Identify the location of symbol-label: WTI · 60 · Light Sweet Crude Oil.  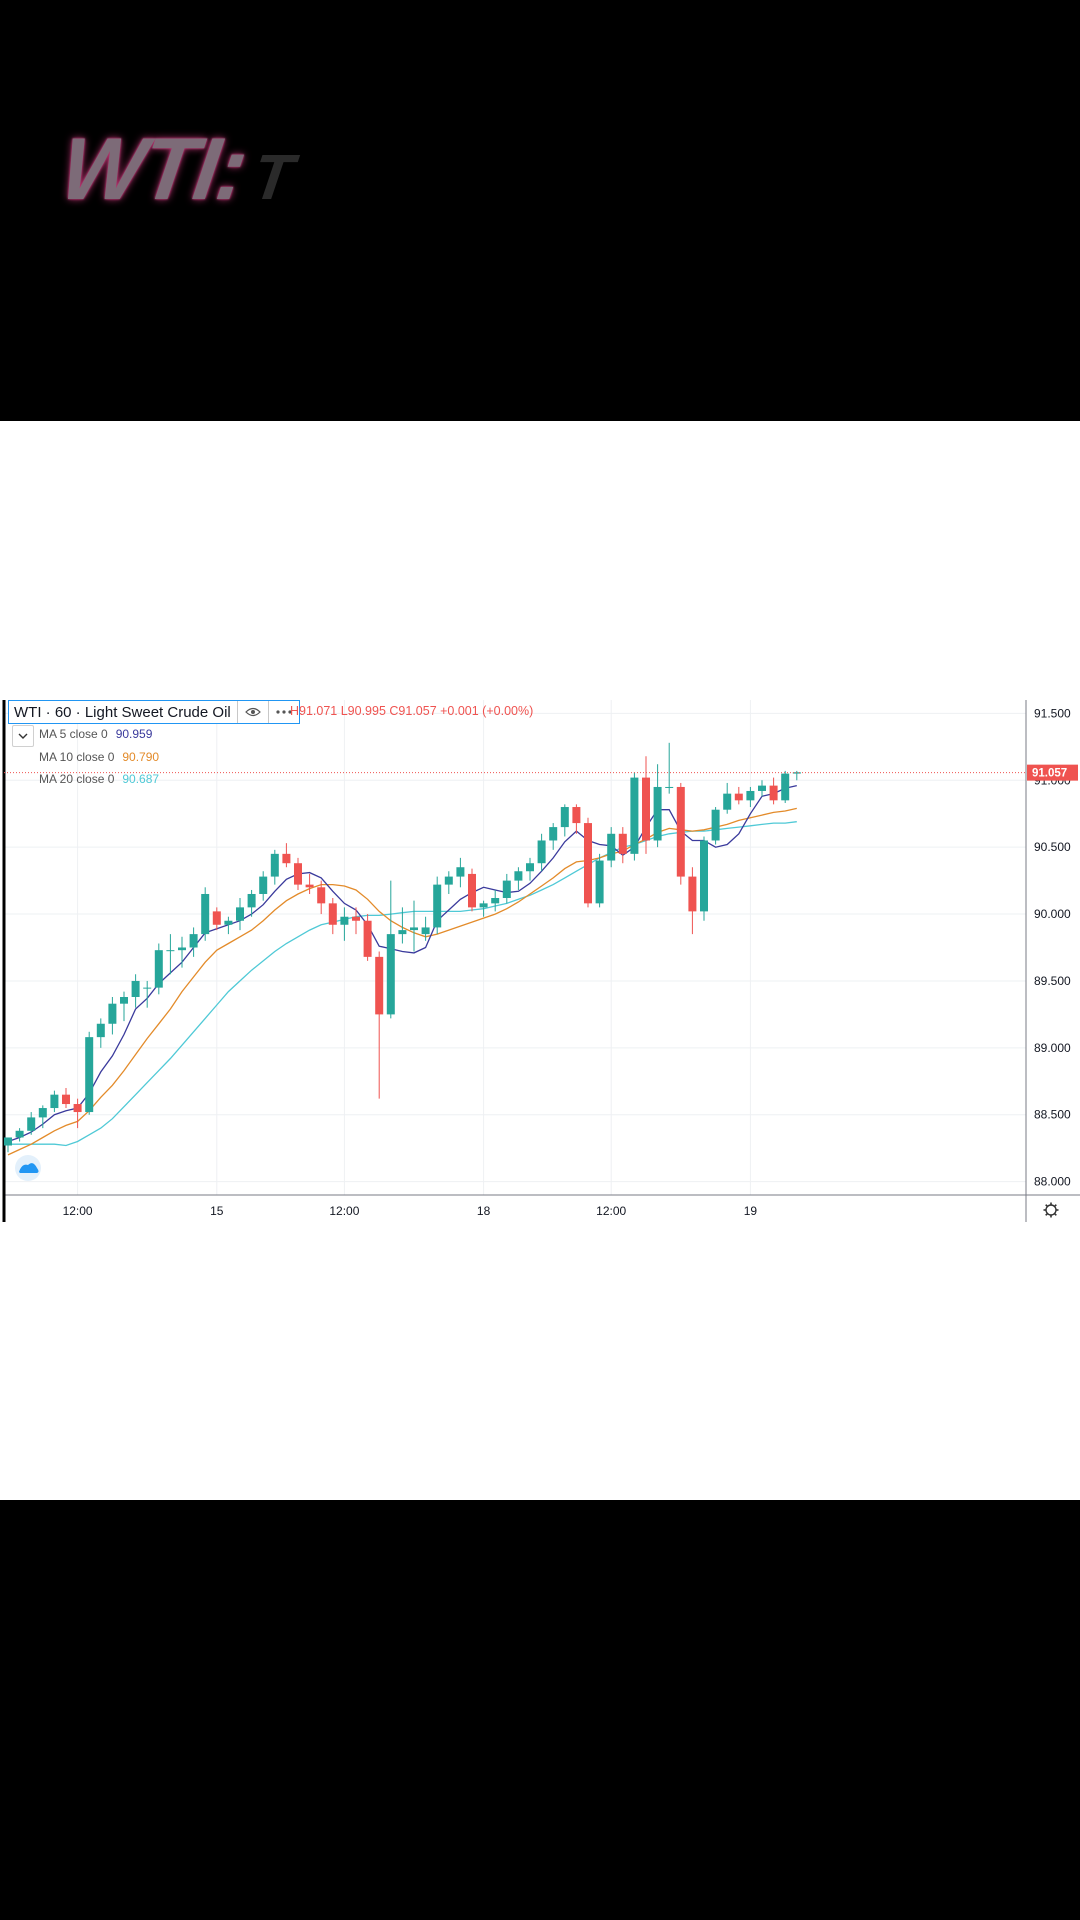
(122, 712).